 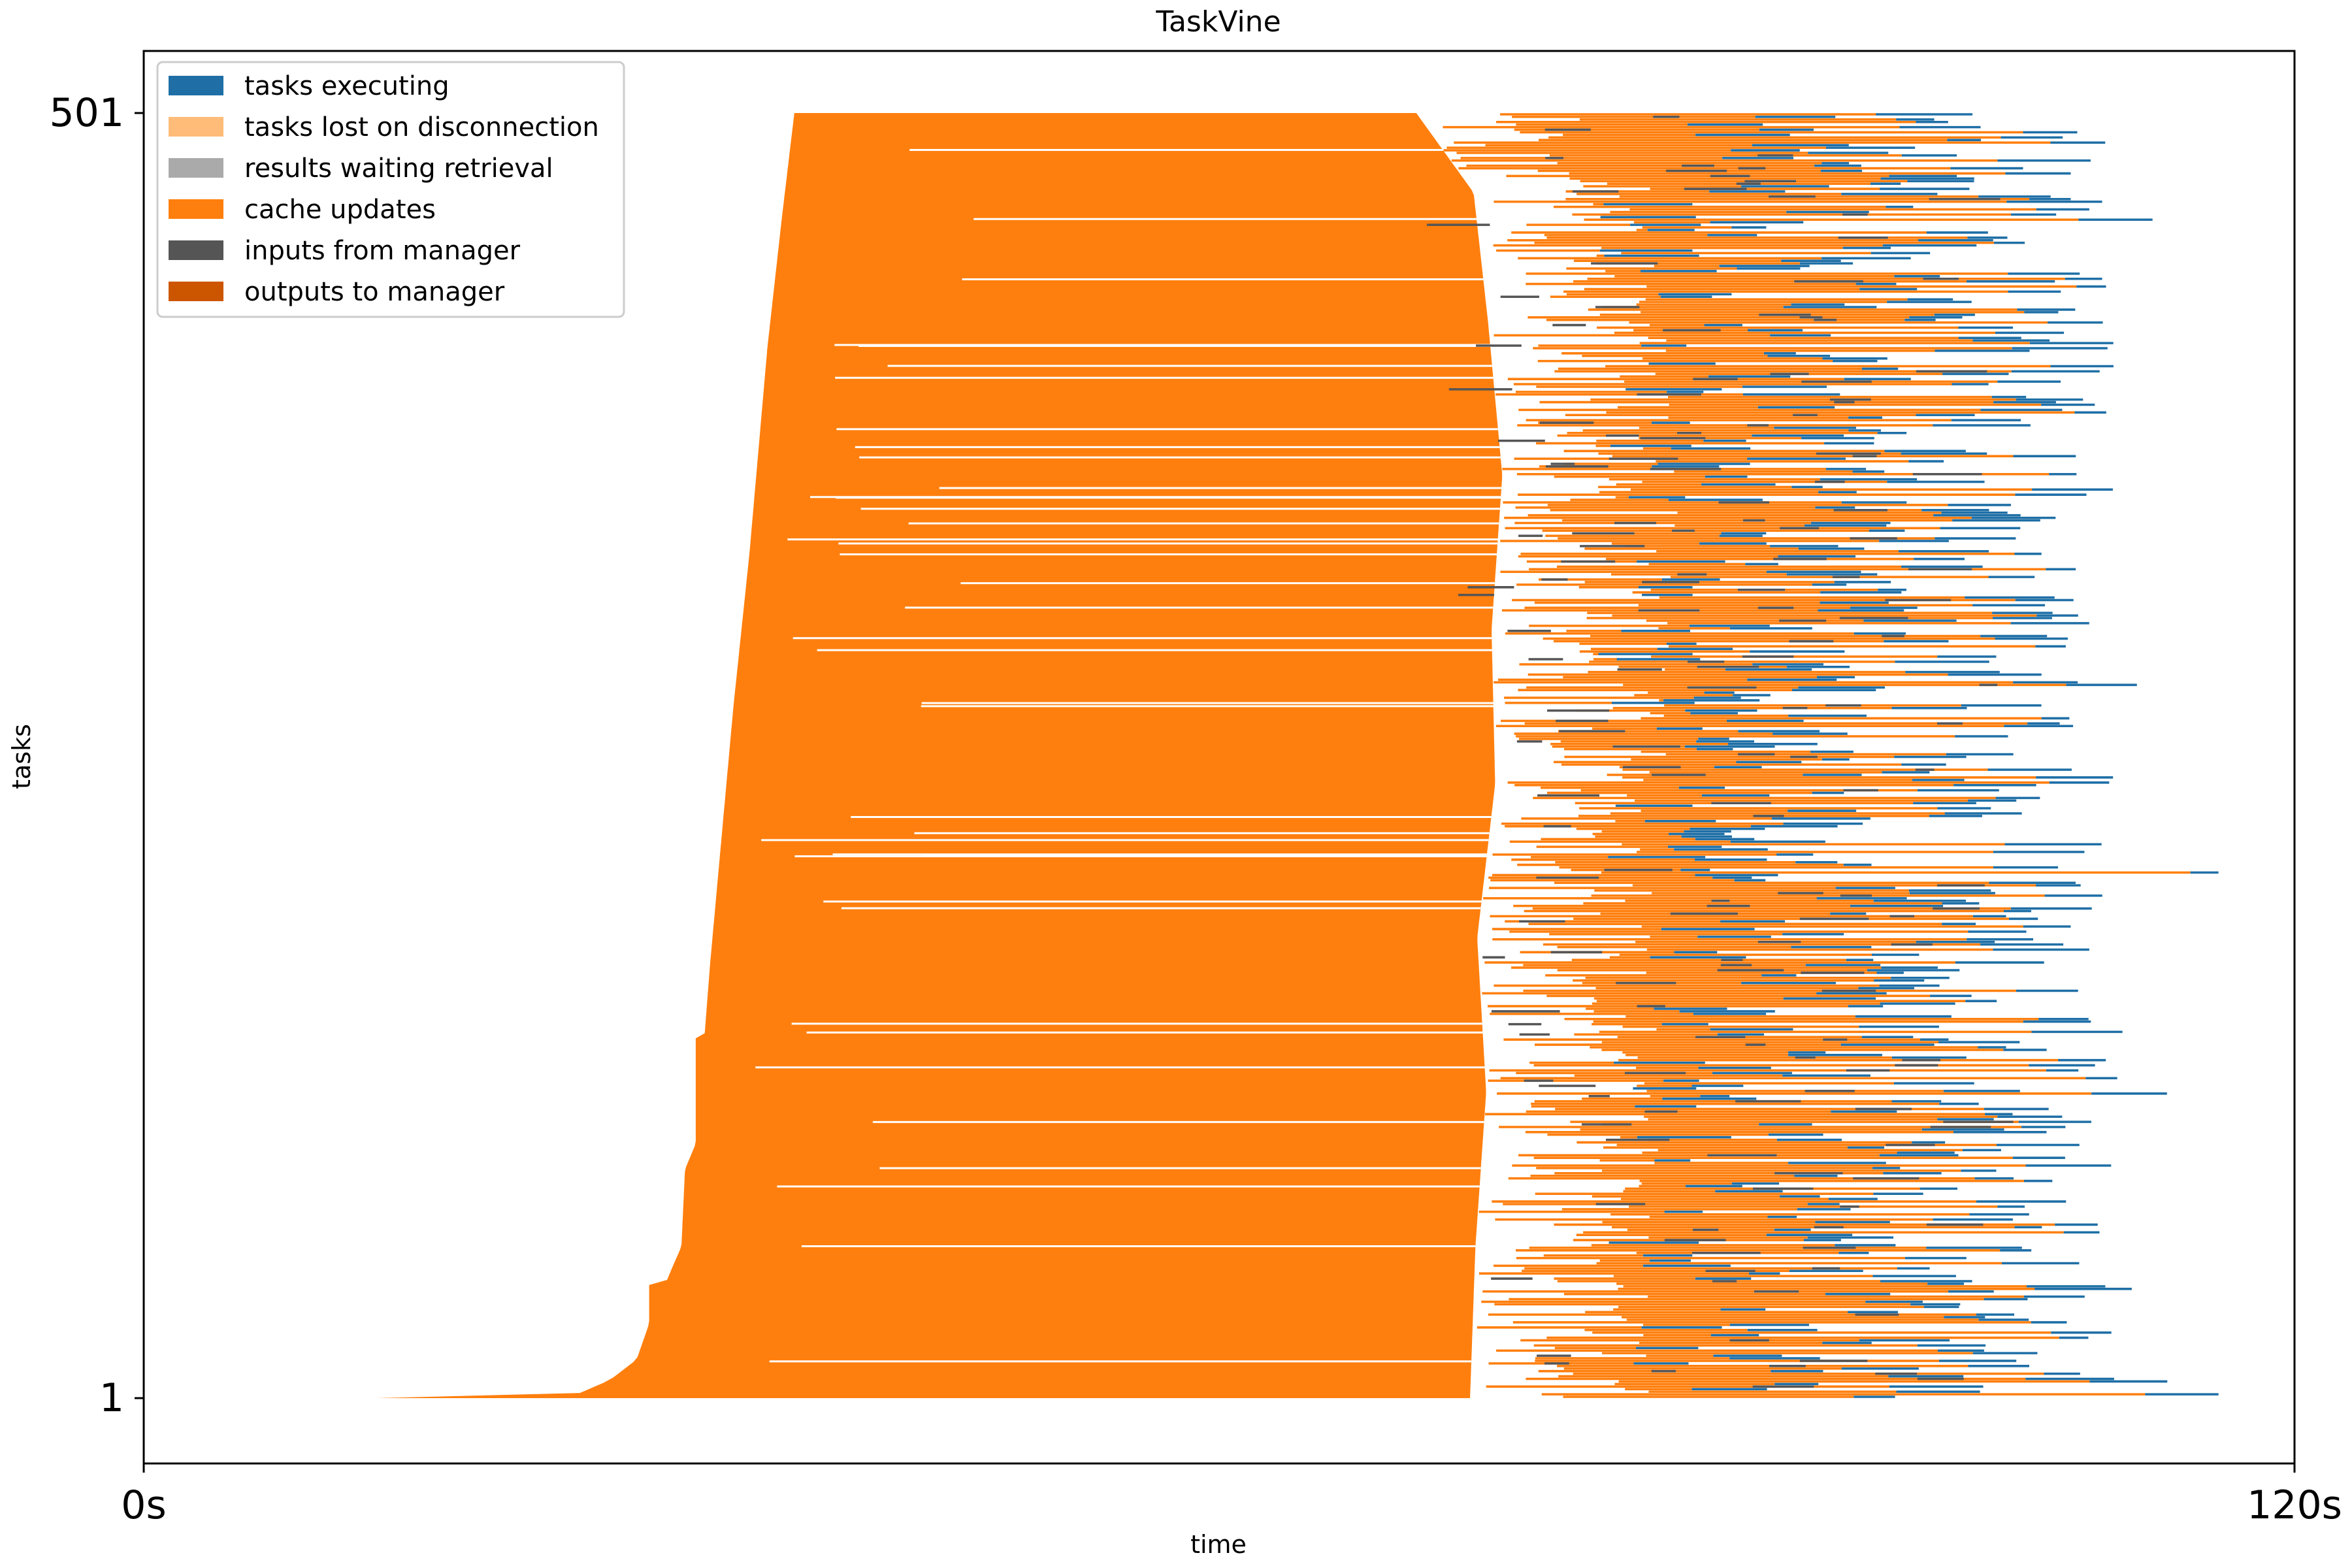 What do you see at coordinates (2294, 1505) in the screenshot?
I see `x-tick-label: 120s` at bounding box center [2294, 1505].